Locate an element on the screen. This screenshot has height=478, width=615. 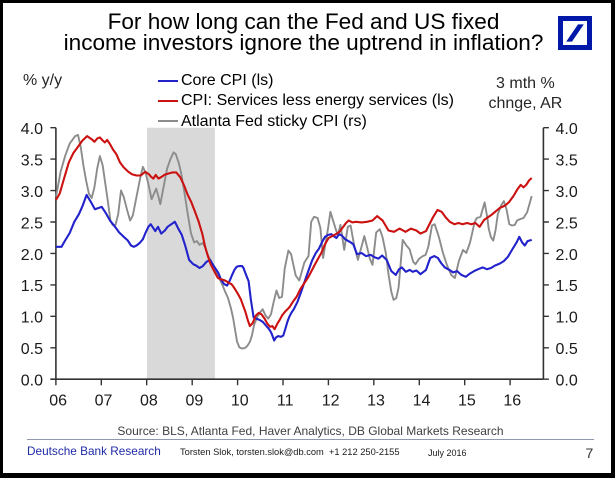
svg-text: 12 is located at coordinates (331, 401).